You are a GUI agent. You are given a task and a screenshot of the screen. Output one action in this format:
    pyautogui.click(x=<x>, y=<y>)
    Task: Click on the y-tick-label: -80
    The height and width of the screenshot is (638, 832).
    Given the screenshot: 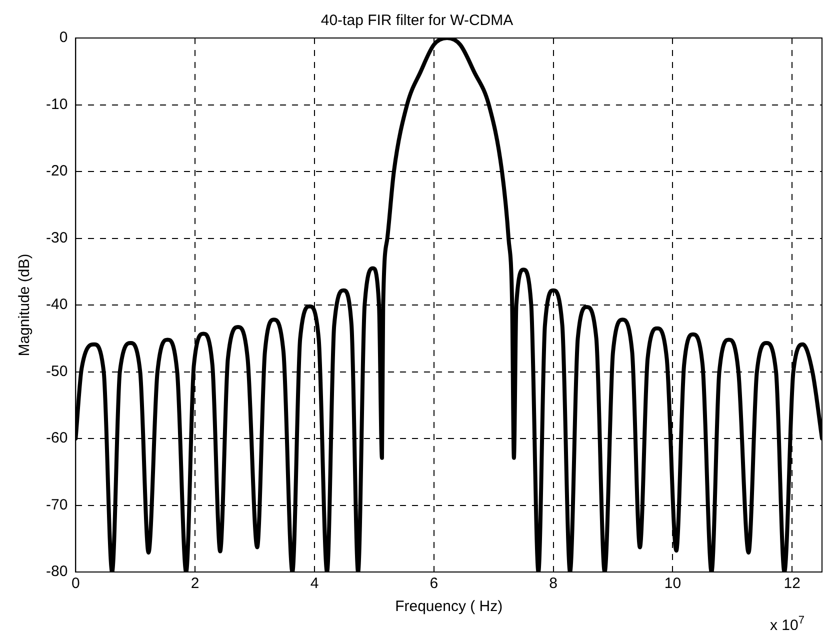 What is the action you would take?
    pyautogui.click(x=57, y=571)
    